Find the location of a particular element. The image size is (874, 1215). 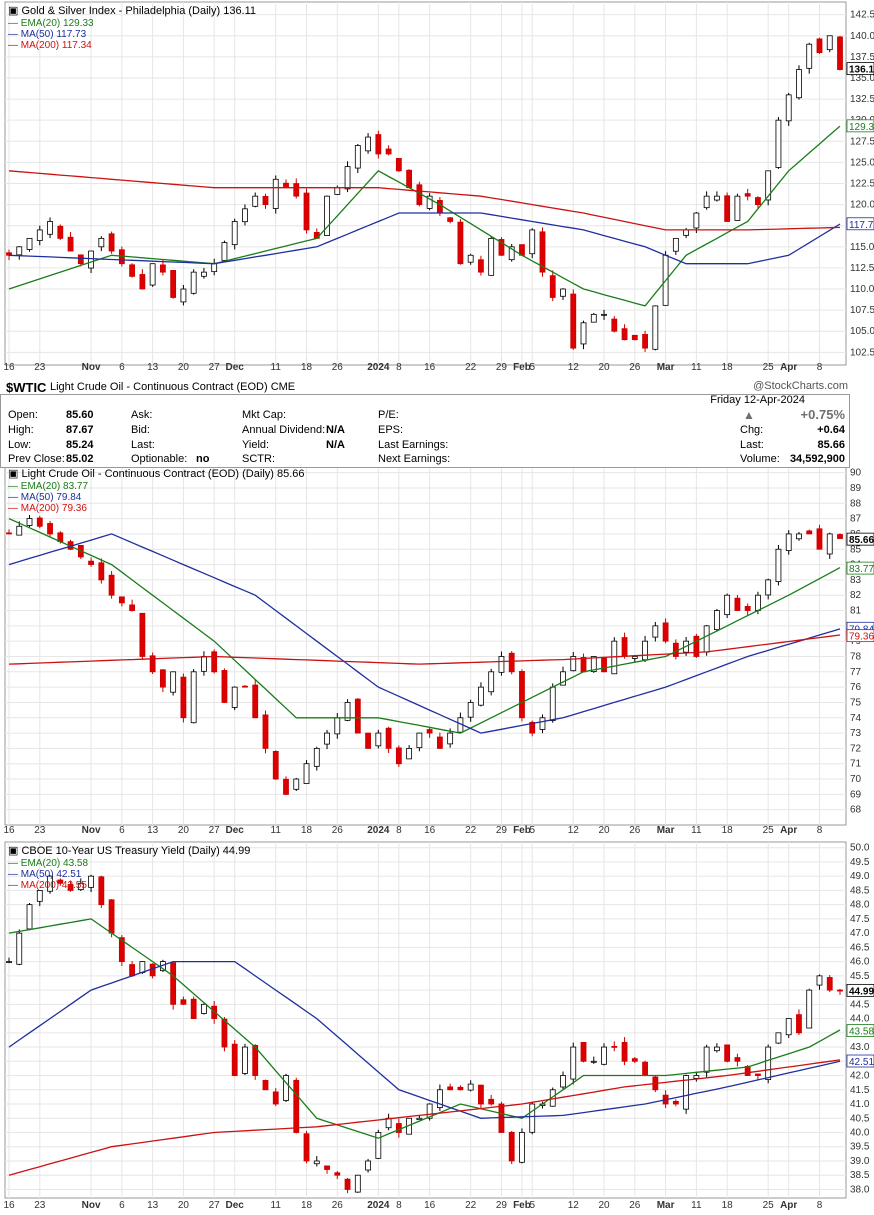

y-tick-label: 110.0 is located at coordinates (862, 289).